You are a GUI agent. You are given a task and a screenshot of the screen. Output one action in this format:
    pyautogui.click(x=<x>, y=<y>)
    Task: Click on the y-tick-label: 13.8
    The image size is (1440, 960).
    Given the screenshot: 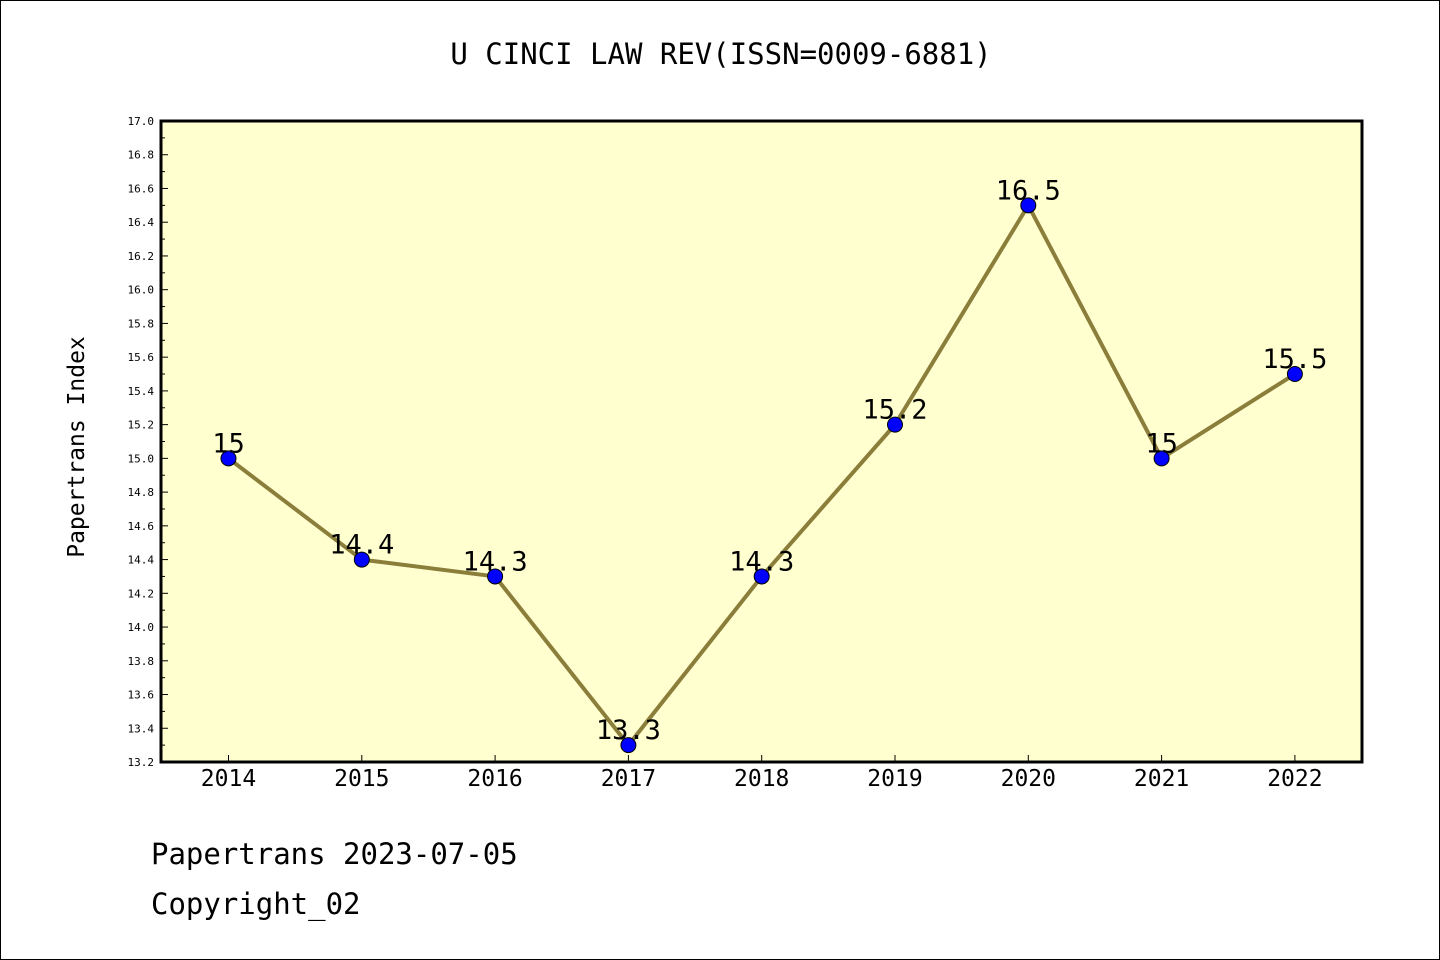 What is the action you would take?
    pyautogui.click(x=141, y=661)
    